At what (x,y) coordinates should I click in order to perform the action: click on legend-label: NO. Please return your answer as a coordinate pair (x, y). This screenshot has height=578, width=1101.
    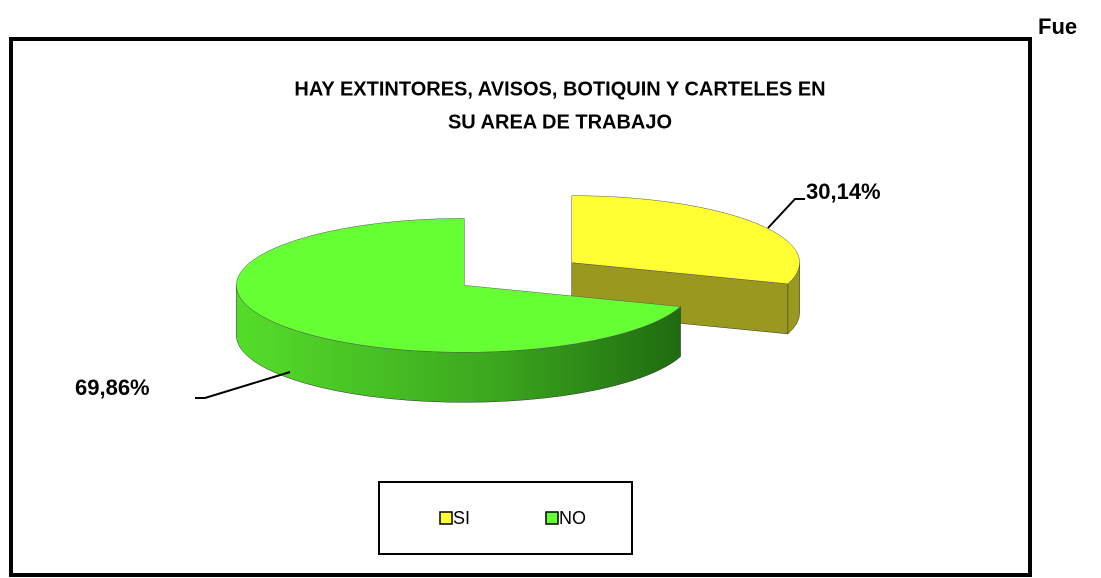
    Looking at the image, I should click on (572, 518).